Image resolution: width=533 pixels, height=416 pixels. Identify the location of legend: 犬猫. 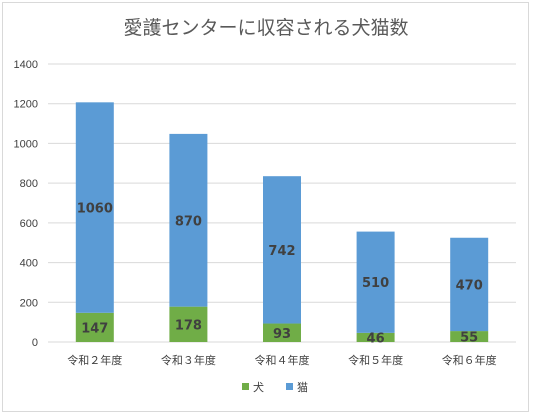
(275, 387).